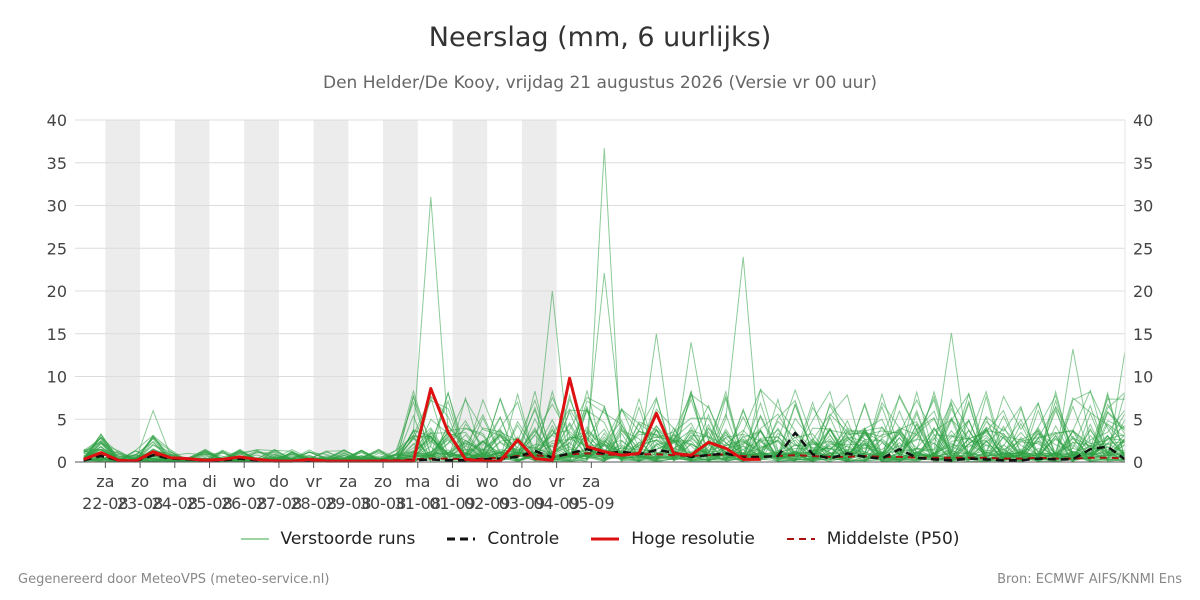 This screenshot has height=600, width=1200. What do you see at coordinates (605, 539) in the screenshot?
I see `legend-swatch-highres` at bounding box center [605, 539].